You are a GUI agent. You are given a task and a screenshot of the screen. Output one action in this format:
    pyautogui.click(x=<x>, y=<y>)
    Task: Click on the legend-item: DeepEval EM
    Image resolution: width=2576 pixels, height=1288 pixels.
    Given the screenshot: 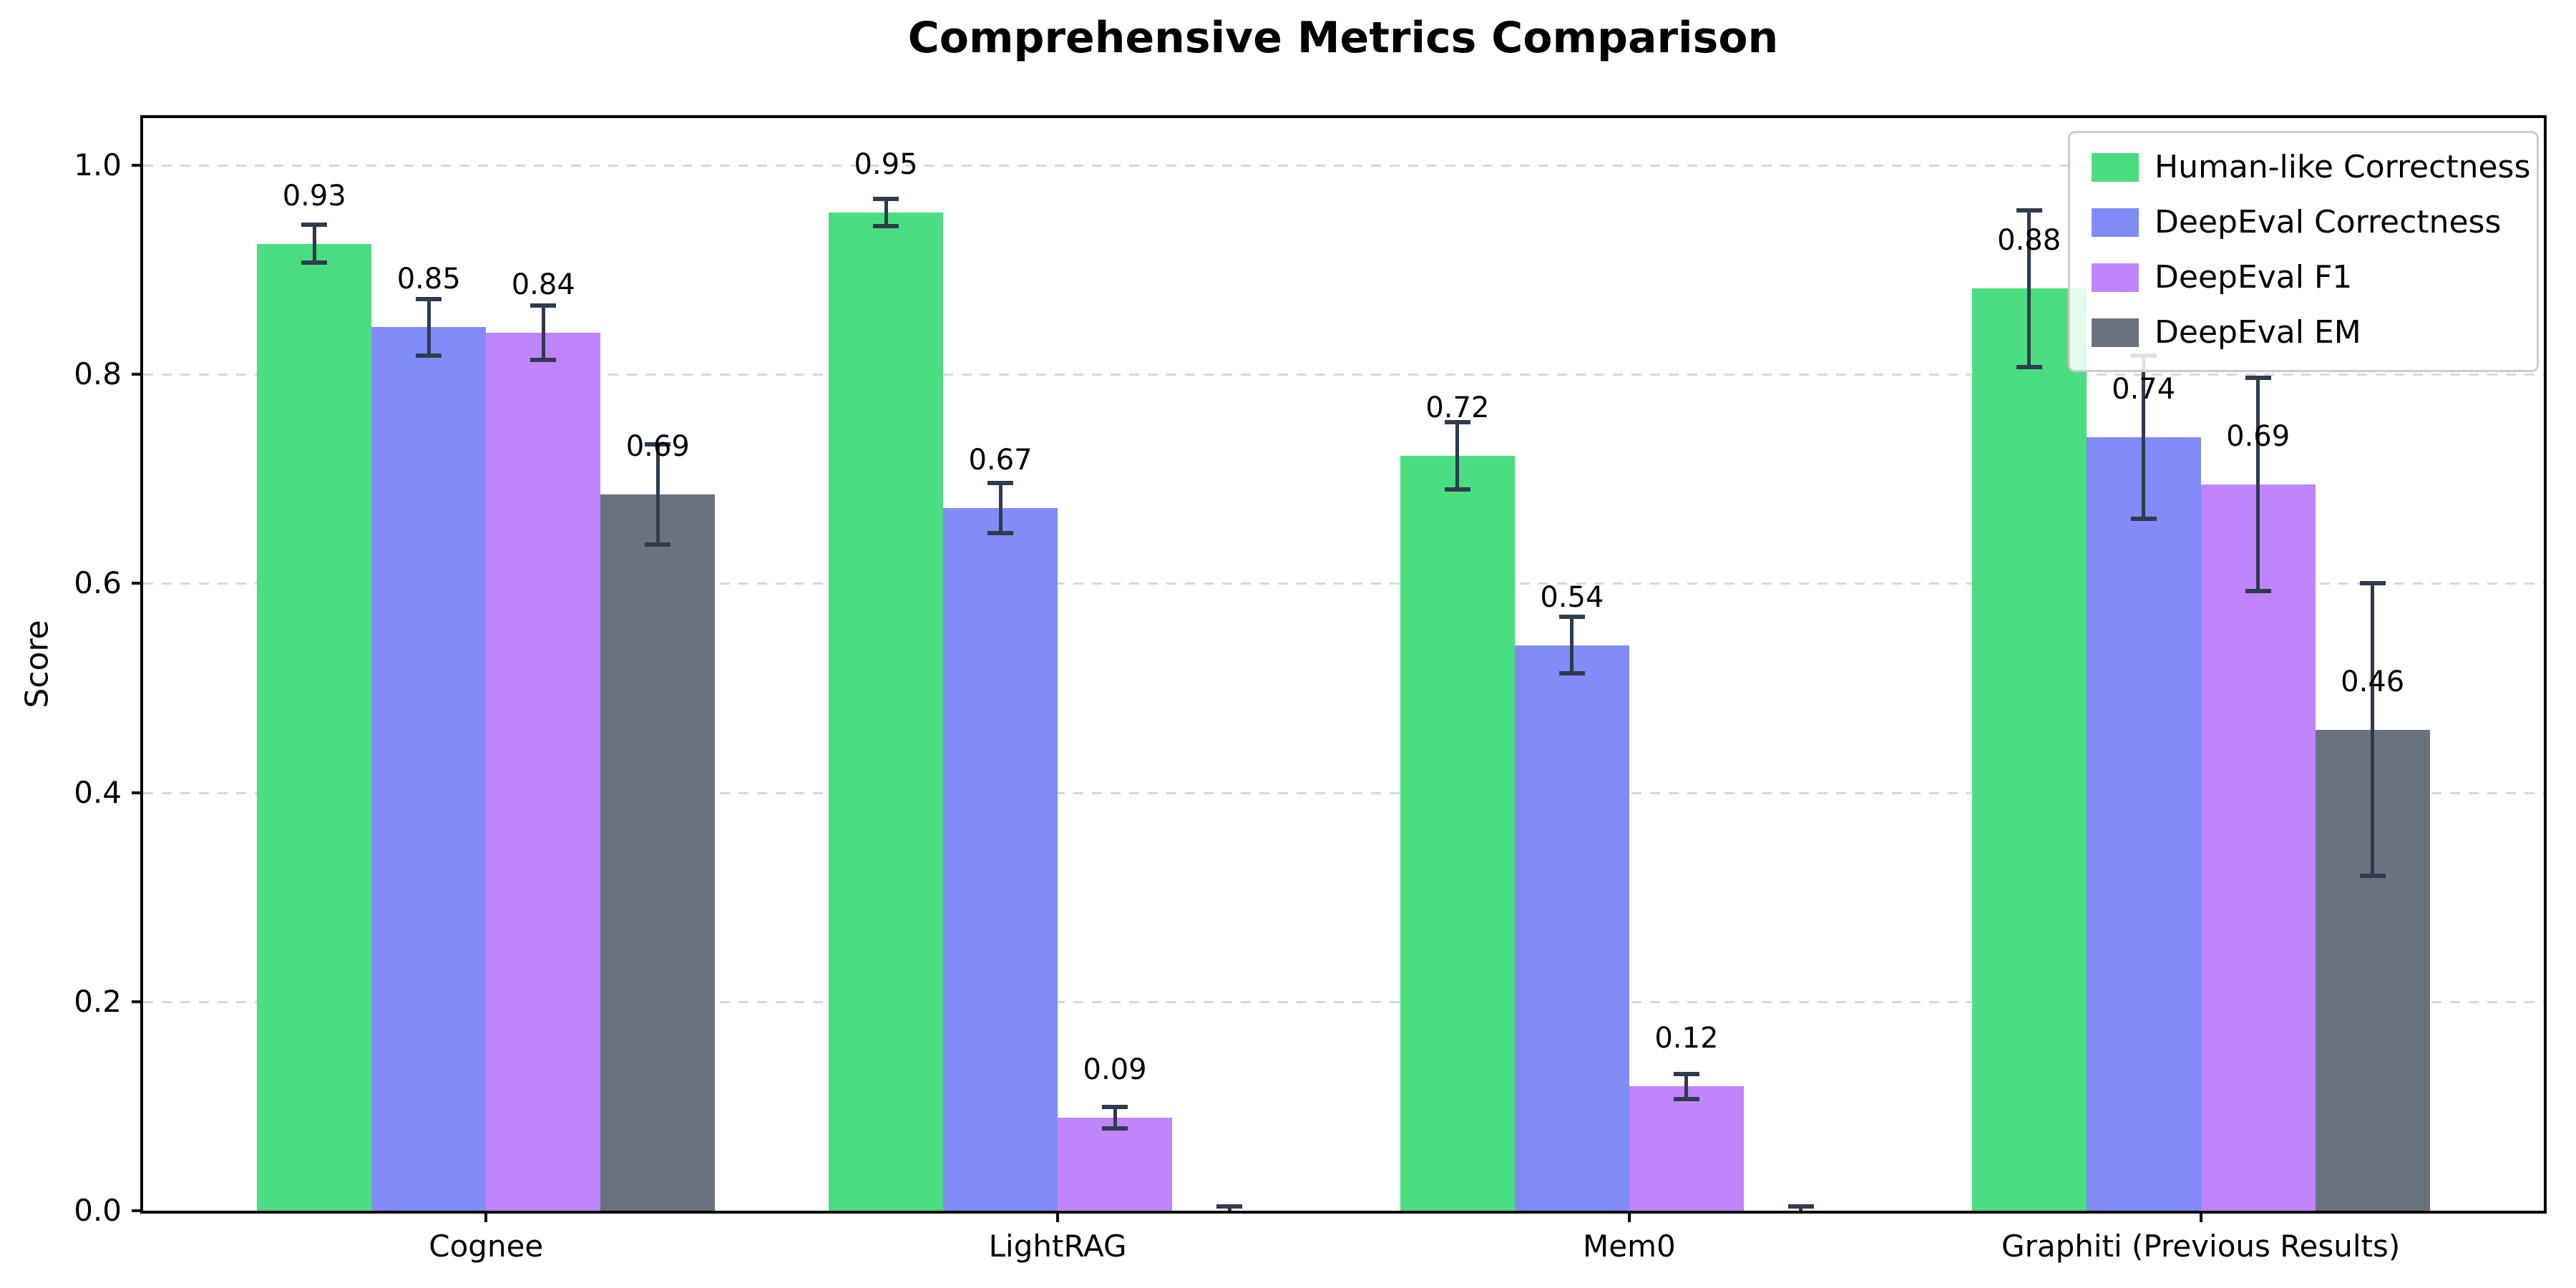 What is the action you would take?
    pyautogui.click(x=2303, y=332)
    